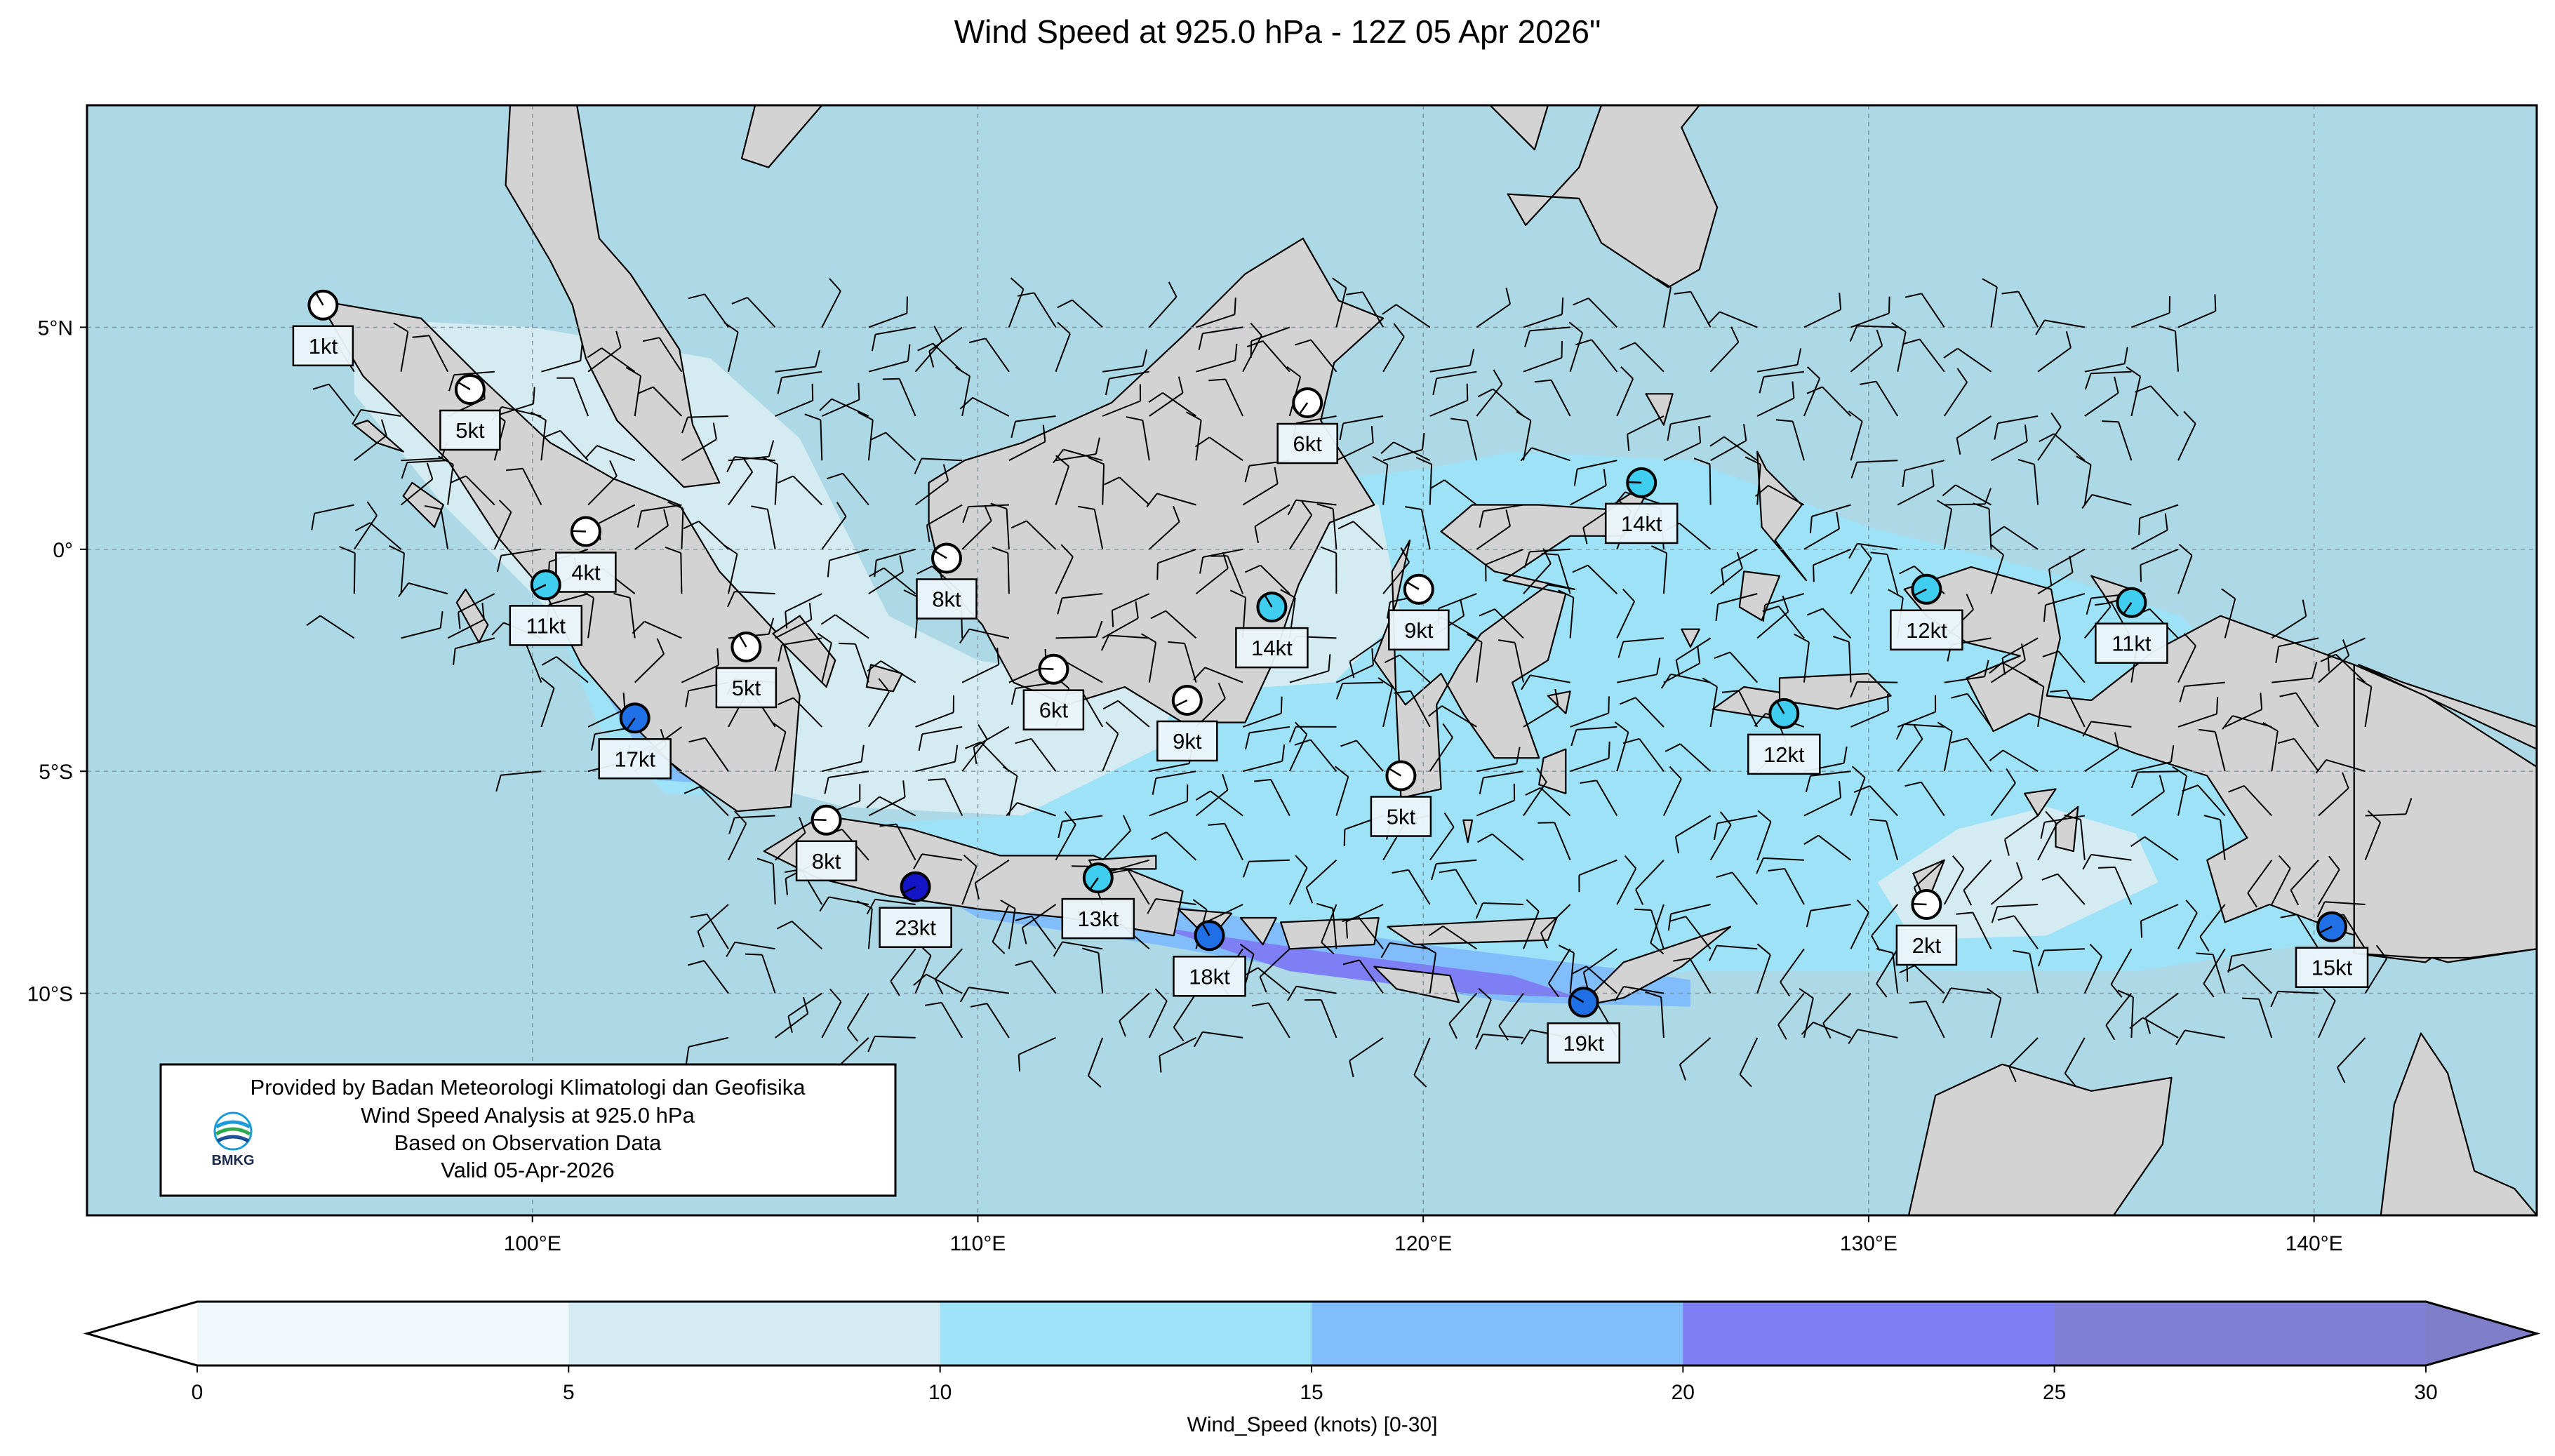 Image resolution: width=2555 pixels, height=1456 pixels. I want to click on station-speed-label: 15kt, so click(2332, 968).